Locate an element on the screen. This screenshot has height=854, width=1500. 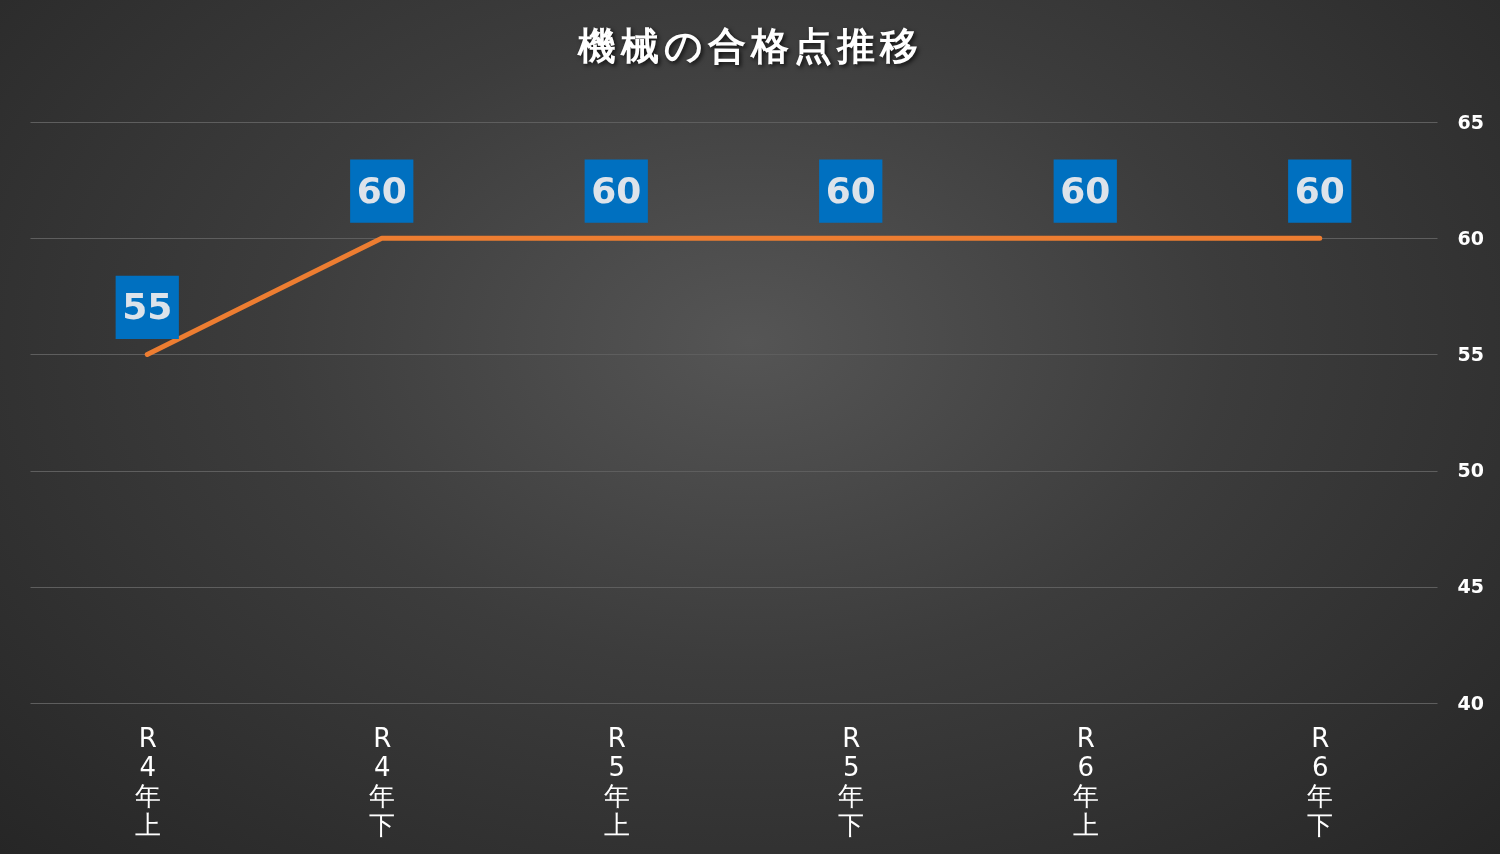
y-tick-label: 45 is located at coordinates (1470, 586).